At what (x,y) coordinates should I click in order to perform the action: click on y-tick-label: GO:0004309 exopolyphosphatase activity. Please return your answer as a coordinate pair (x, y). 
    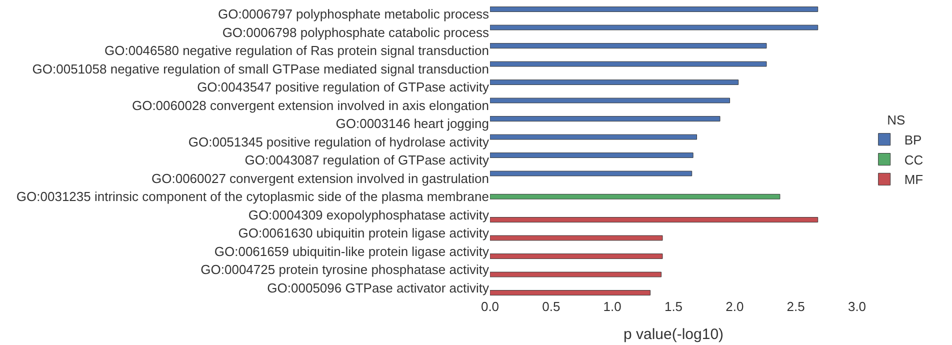
    Looking at the image, I should click on (369, 214).